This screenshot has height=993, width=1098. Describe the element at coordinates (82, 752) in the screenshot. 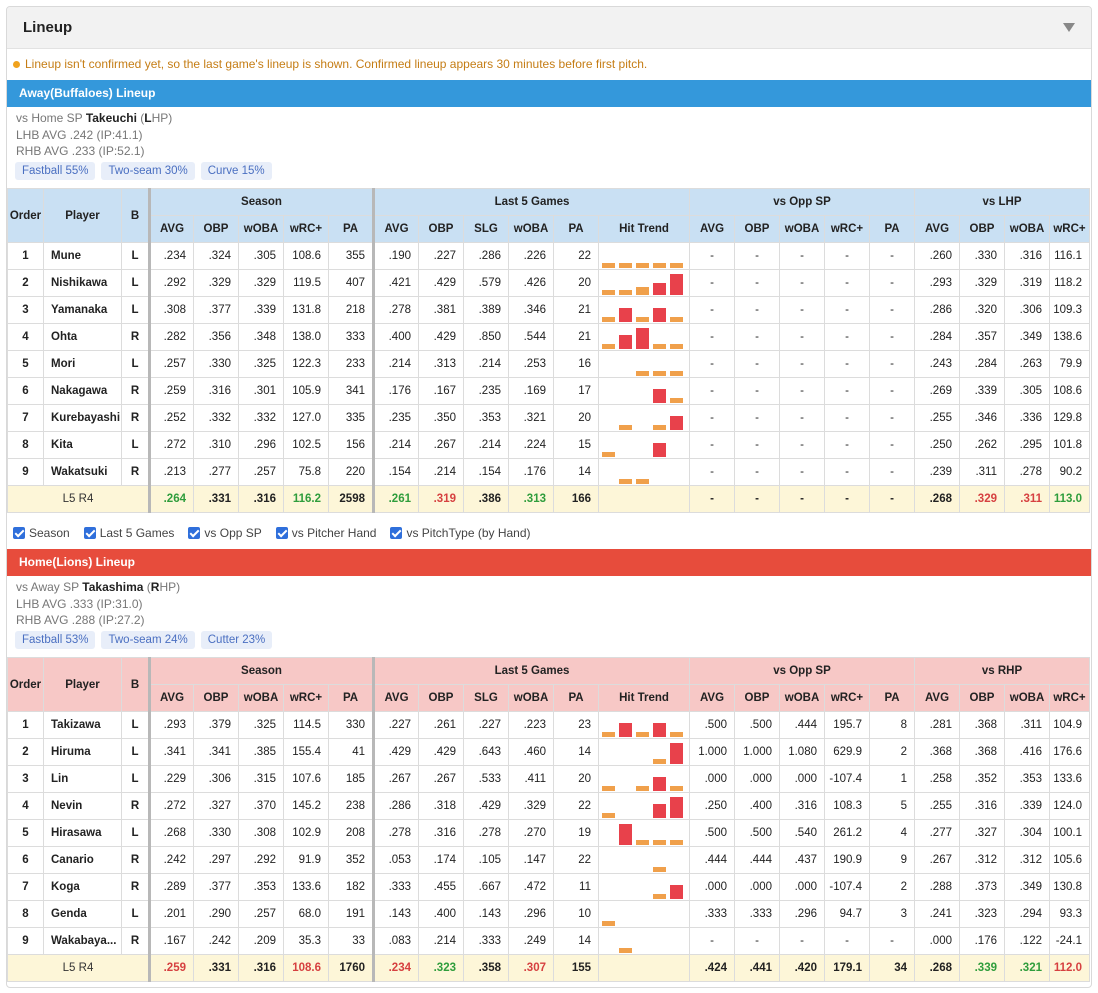

I see `player-name: Hiruma` at that location.